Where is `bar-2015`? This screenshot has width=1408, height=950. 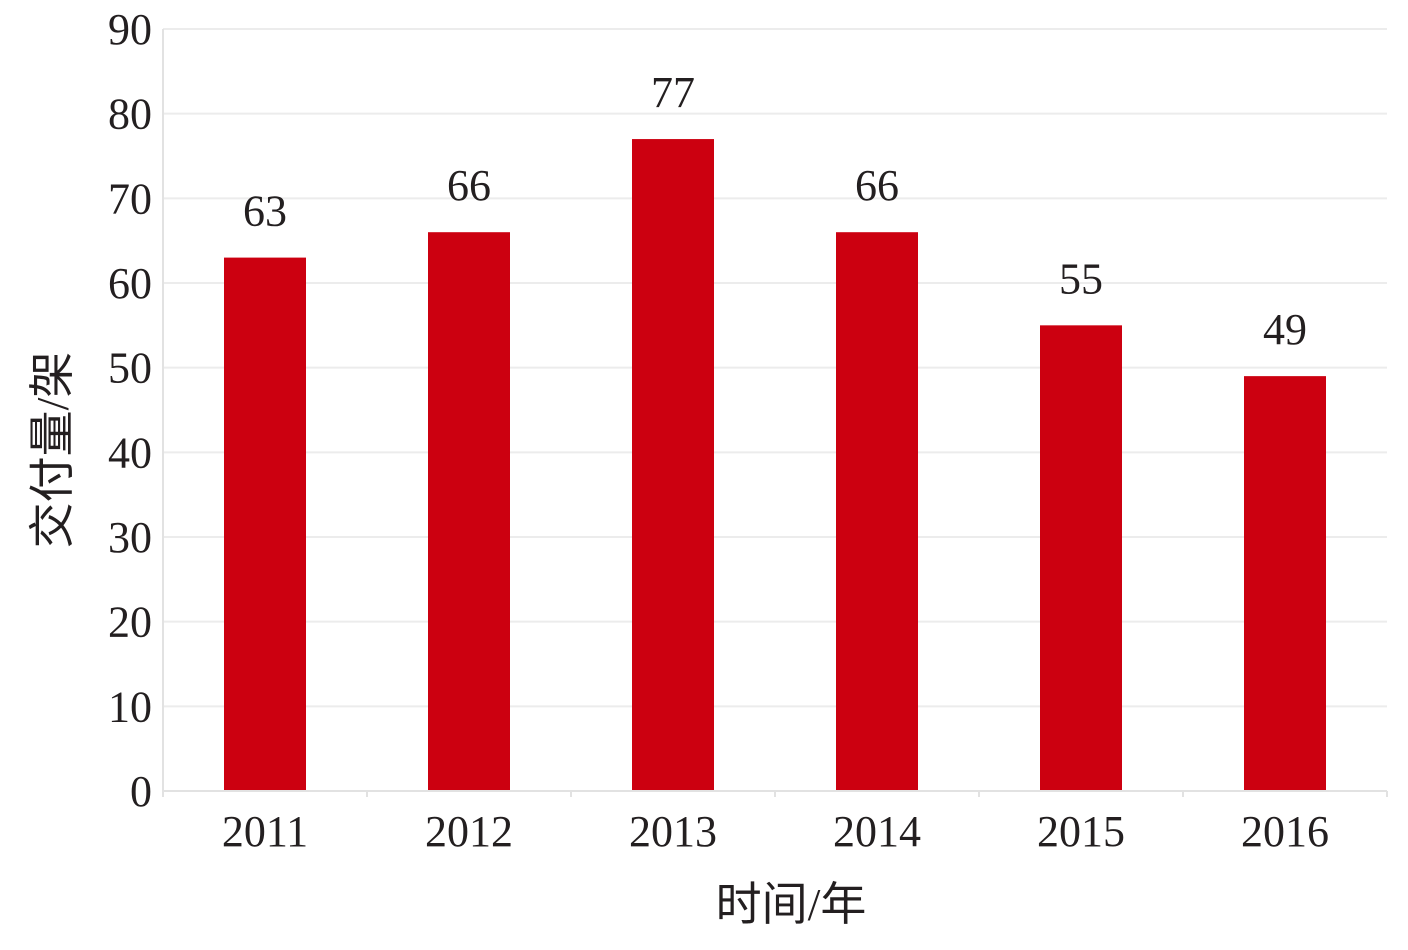 bar-2015 is located at coordinates (1081, 558).